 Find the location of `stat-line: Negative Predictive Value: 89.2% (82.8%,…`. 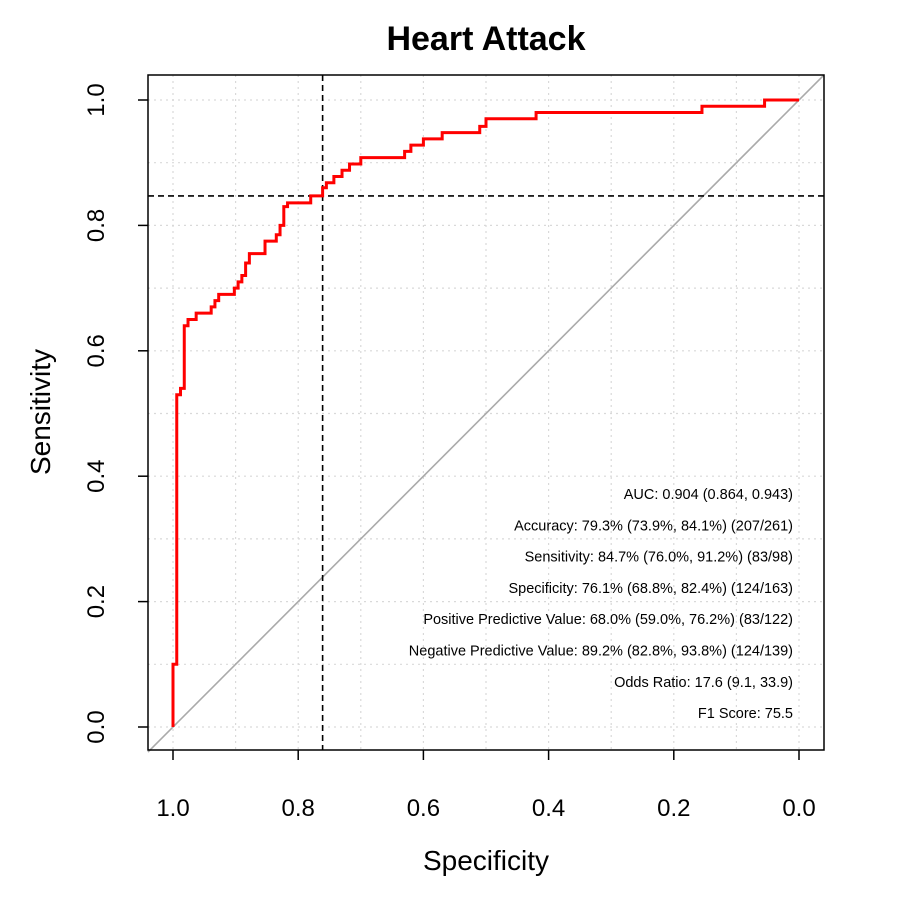

stat-line: Negative Predictive Value: 89.2% (82.8%,… is located at coordinates (601, 652).